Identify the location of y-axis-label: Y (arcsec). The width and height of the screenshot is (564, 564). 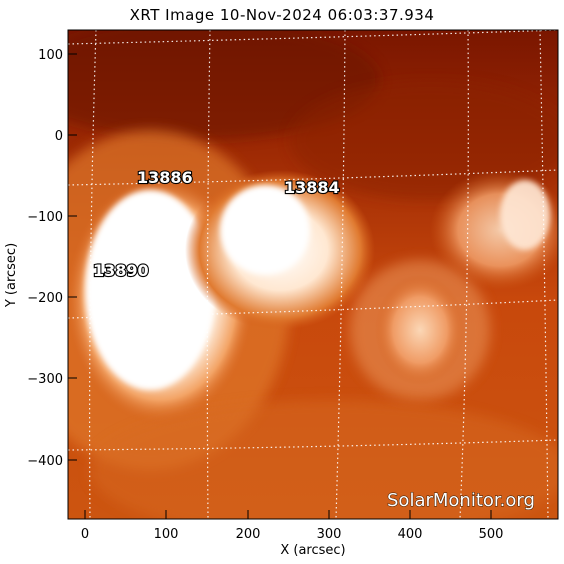
(11, 275).